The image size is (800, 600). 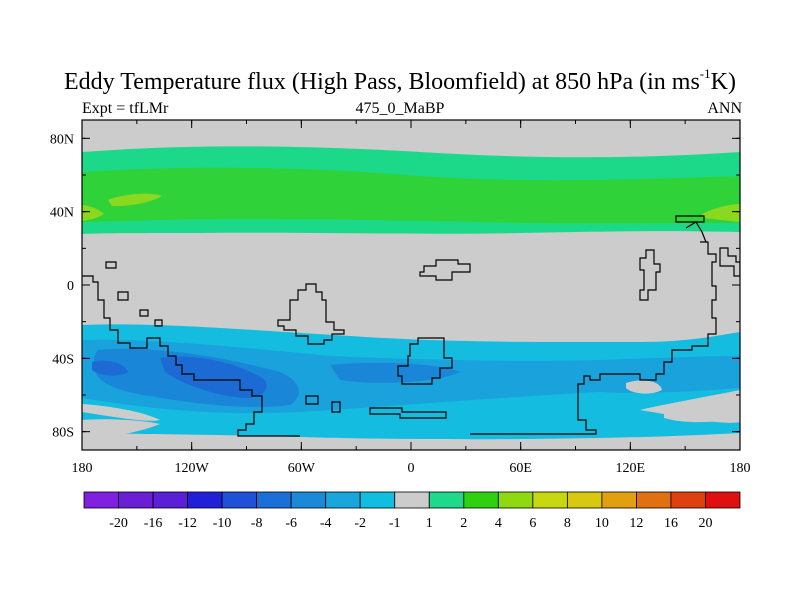 I want to click on colorbar-label: 1, so click(x=429, y=523).